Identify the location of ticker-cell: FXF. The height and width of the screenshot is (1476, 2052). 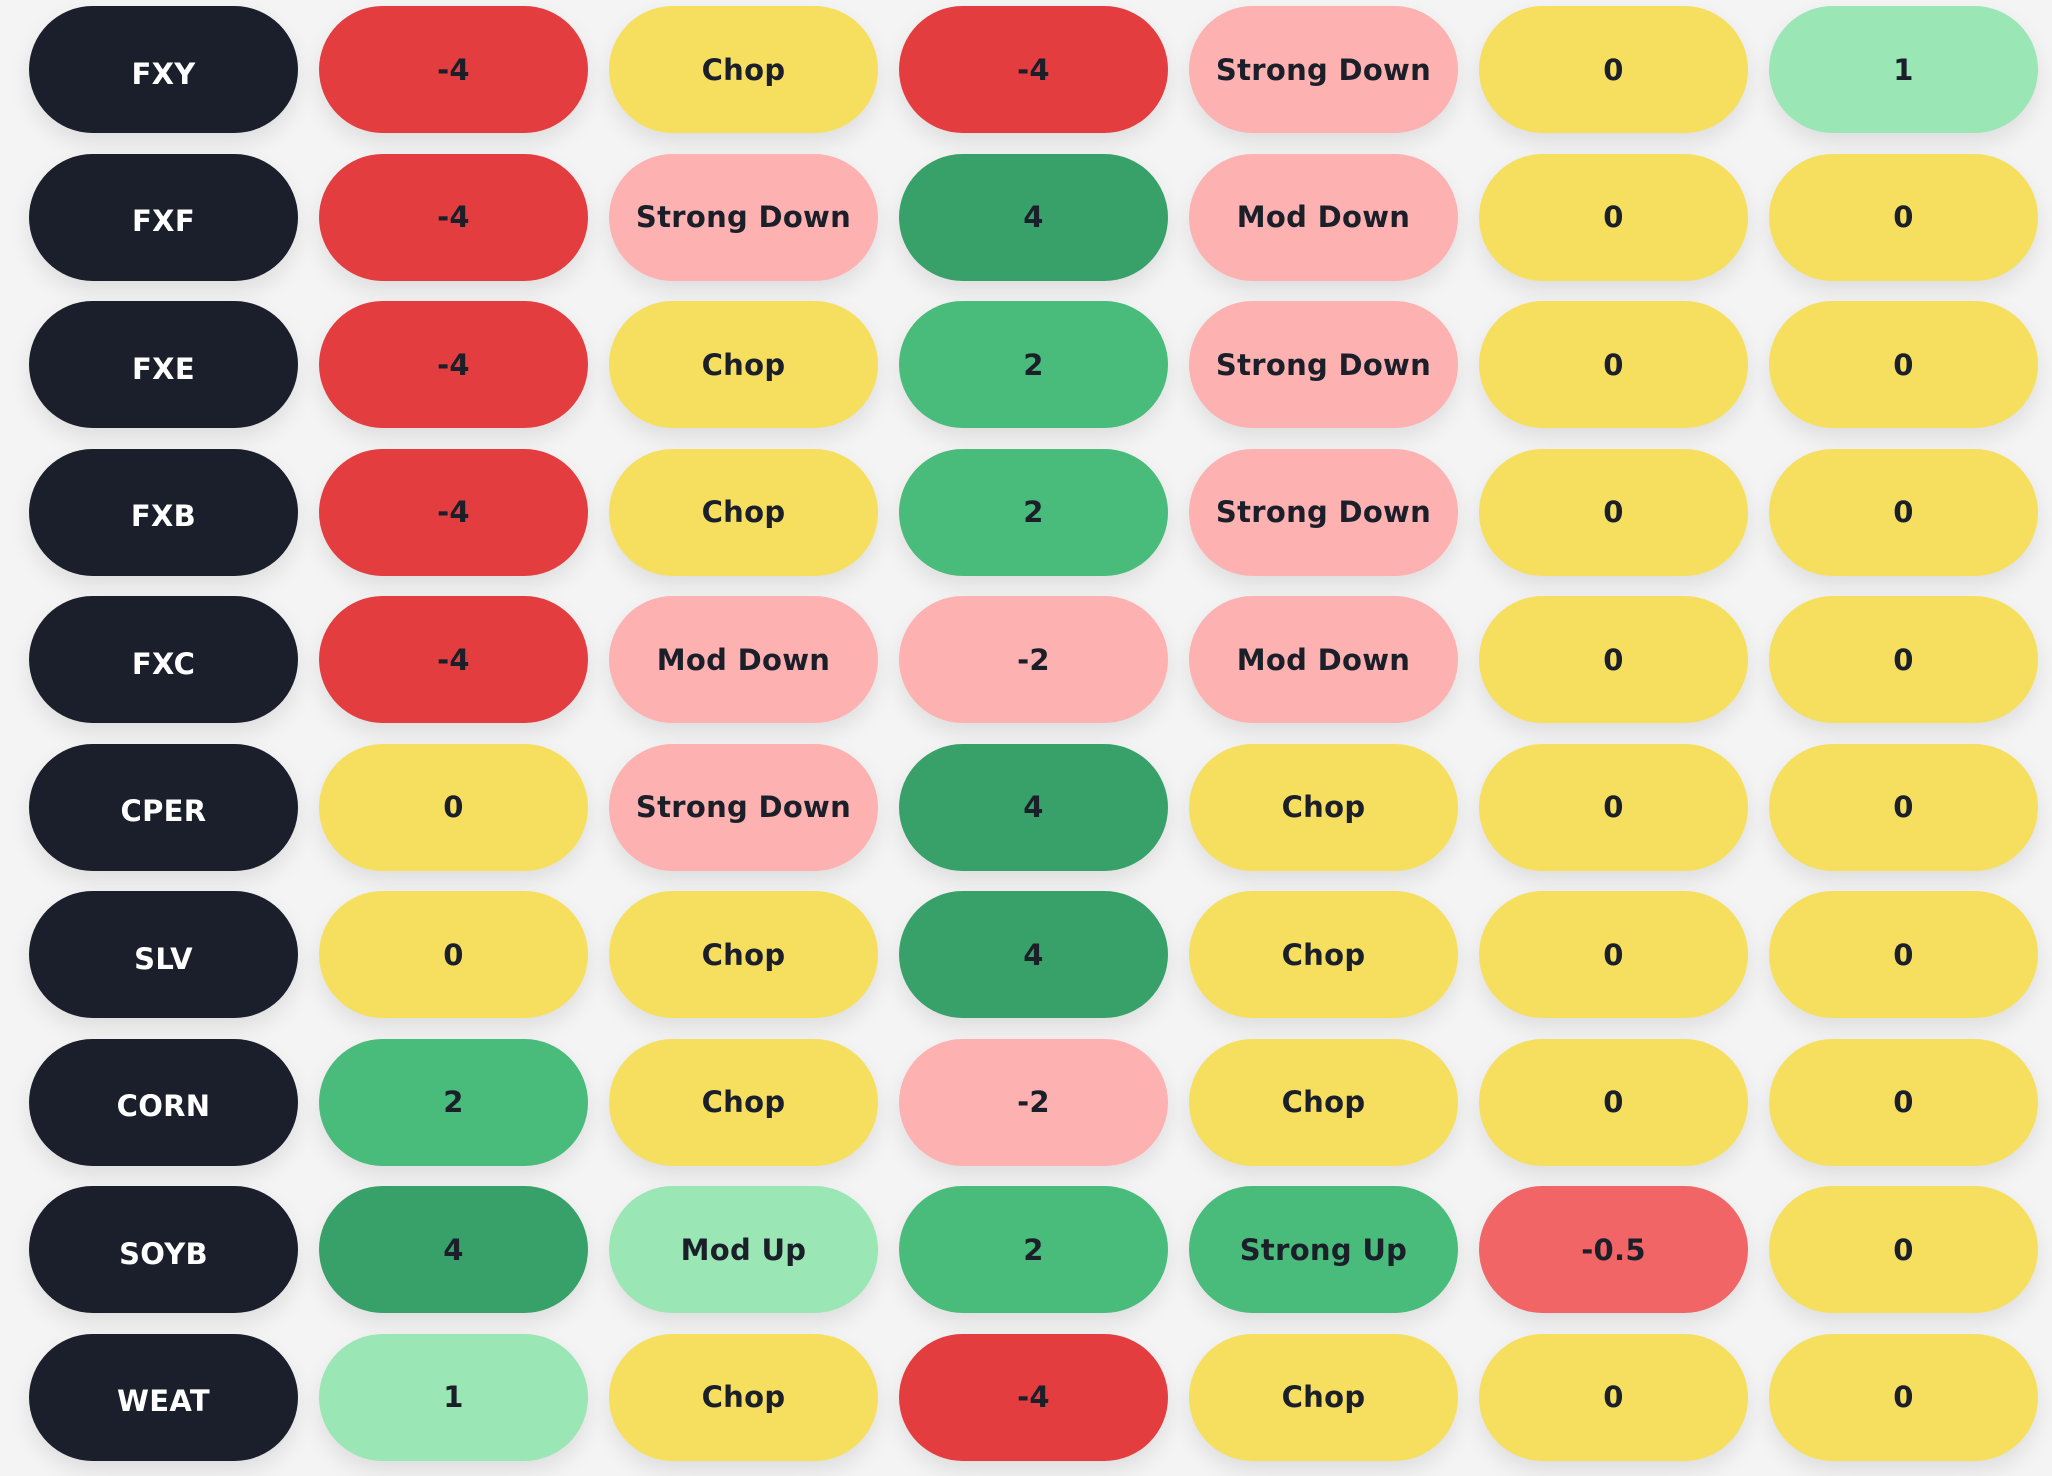
(163, 217).